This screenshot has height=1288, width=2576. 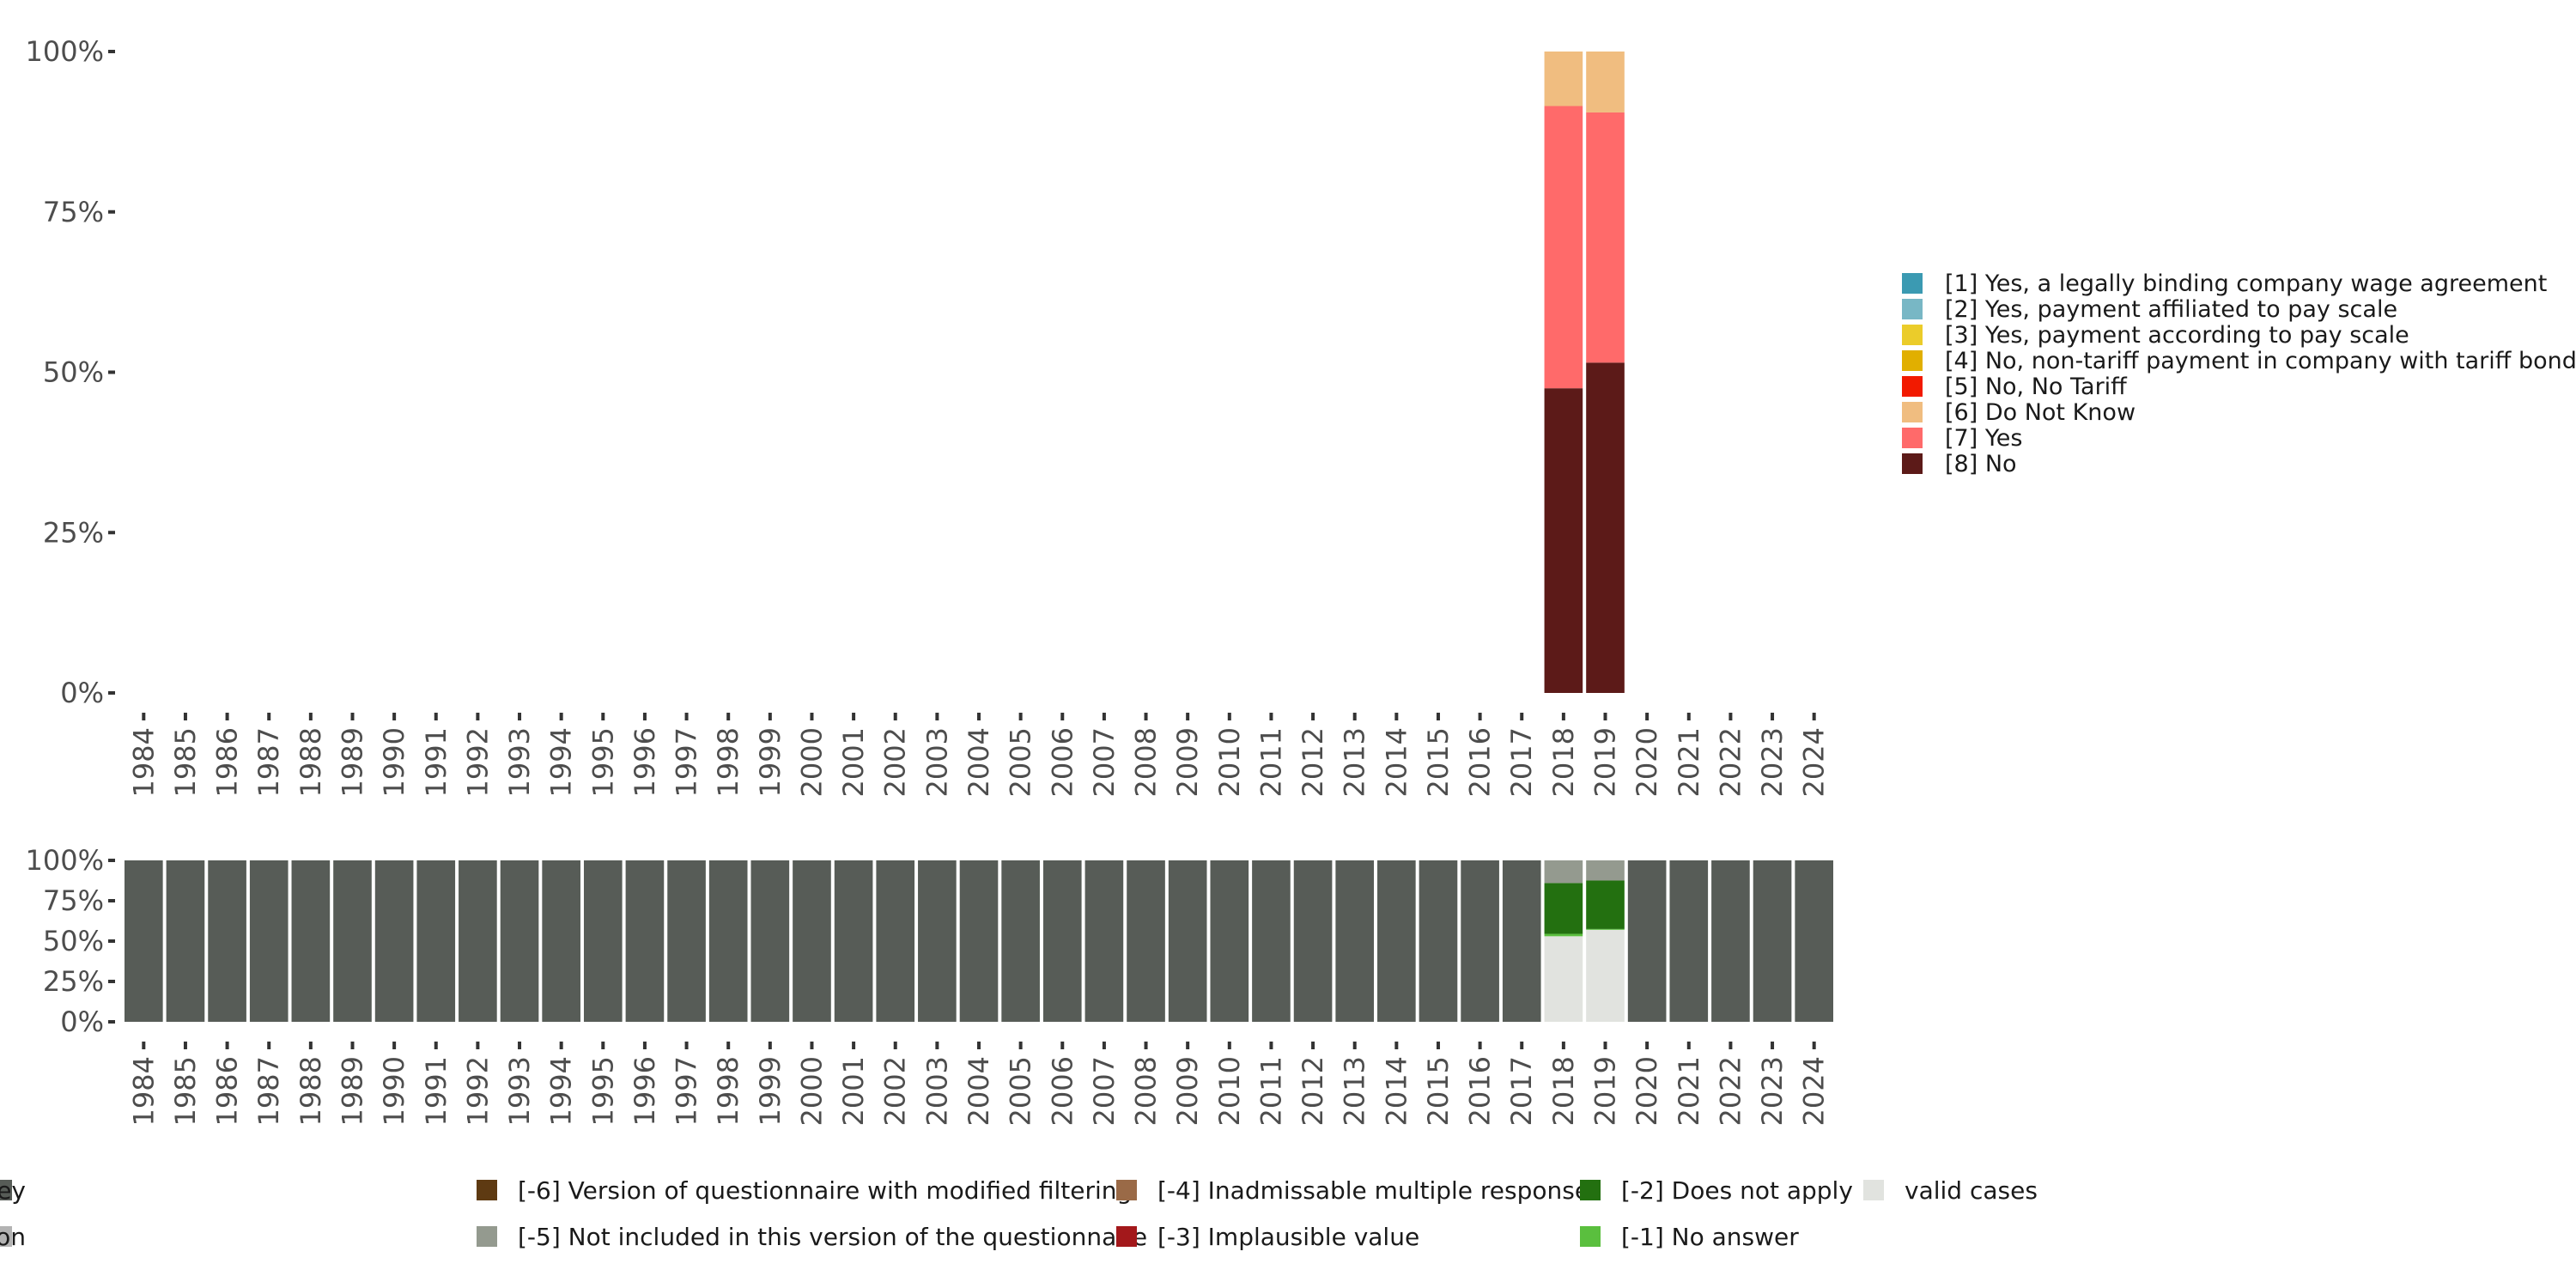 What do you see at coordinates (937, 941) in the screenshot?
I see `bar-8-question-this-year-not-part-of-survey-2003` at bounding box center [937, 941].